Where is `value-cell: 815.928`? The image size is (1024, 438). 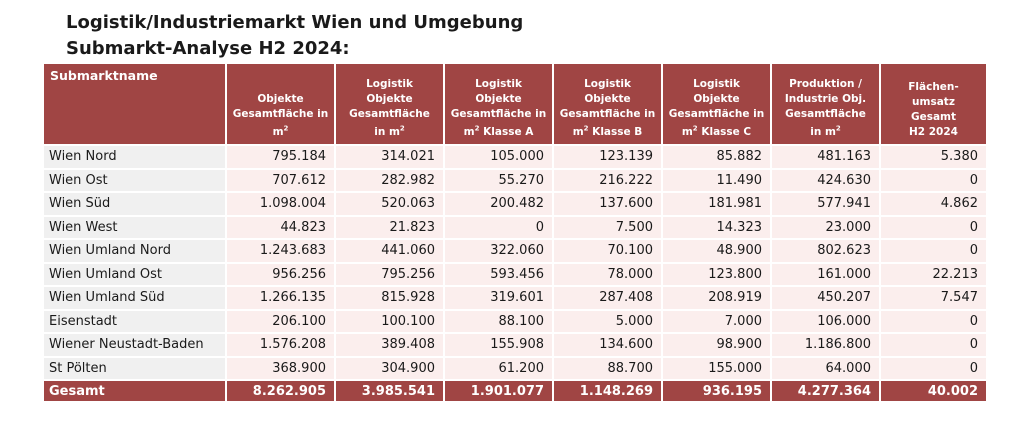 value-cell: 815.928 is located at coordinates (389, 298).